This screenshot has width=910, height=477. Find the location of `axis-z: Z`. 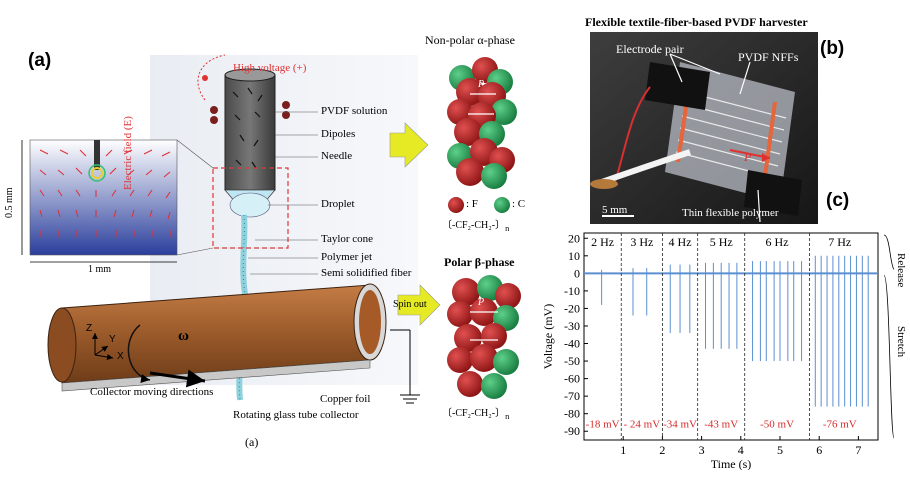

axis-z: Z is located at coordinates (89, 328).